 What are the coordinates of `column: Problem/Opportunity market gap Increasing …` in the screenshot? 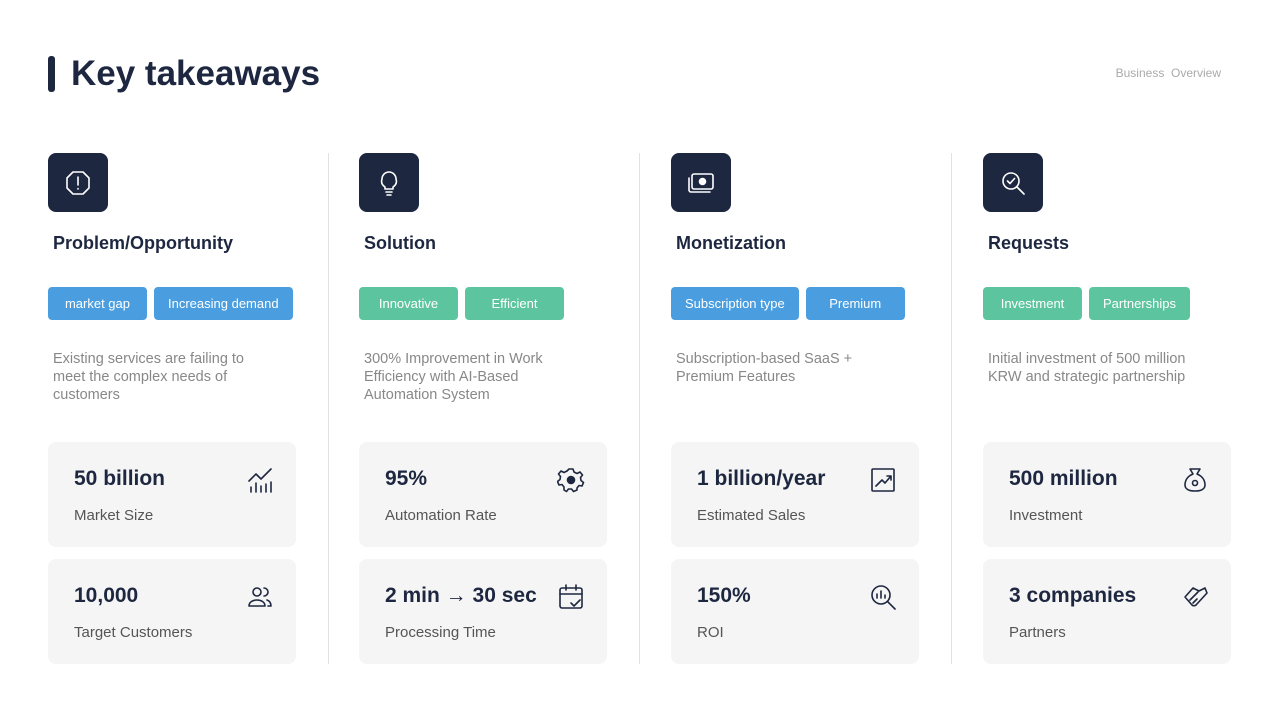 It's located at (172, 408).